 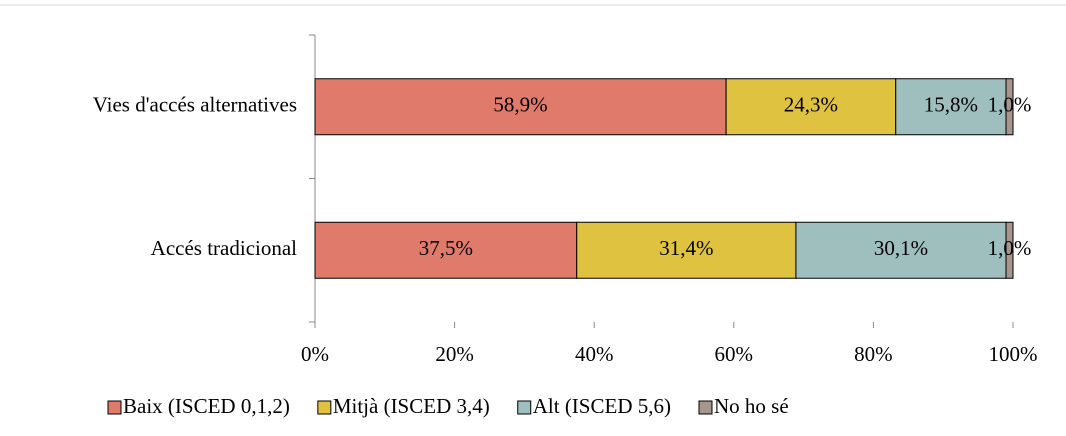 I want to click on data-label: 15,8%, so click(x=951, y=105).